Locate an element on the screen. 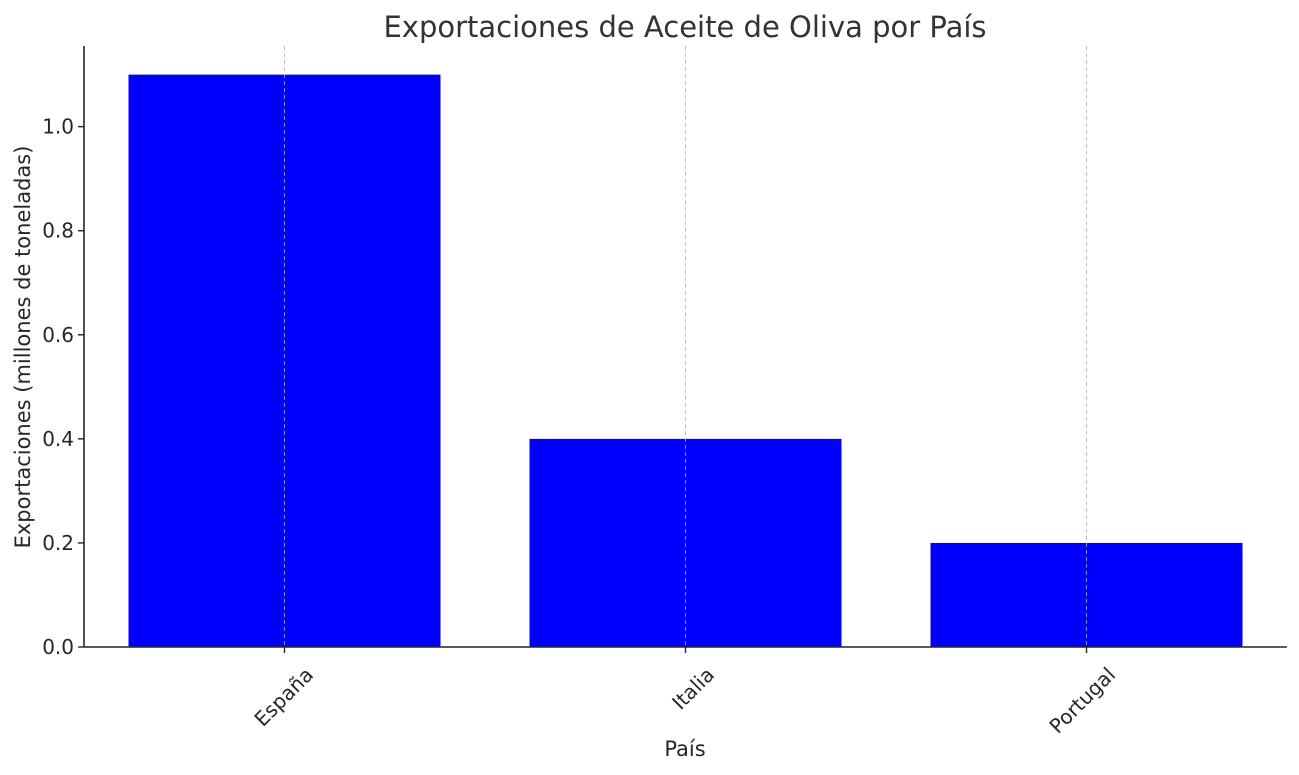 Image resolution: width=1299 pixels, height=775 pixels. y-tick-label: 1.0 is located at coordinates (58, 127).